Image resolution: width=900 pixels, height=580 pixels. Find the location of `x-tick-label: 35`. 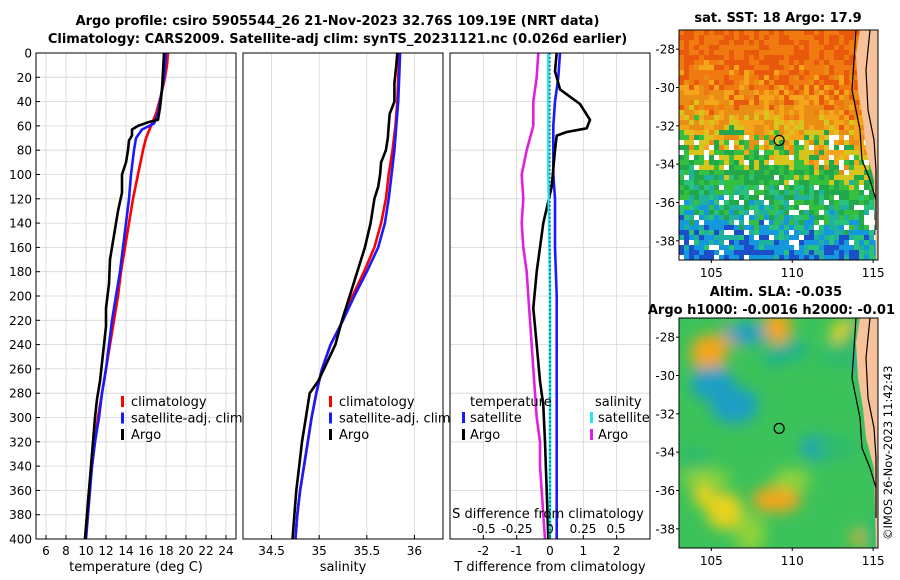

x-tick-label: 35 is located at coordinates (319, 551).